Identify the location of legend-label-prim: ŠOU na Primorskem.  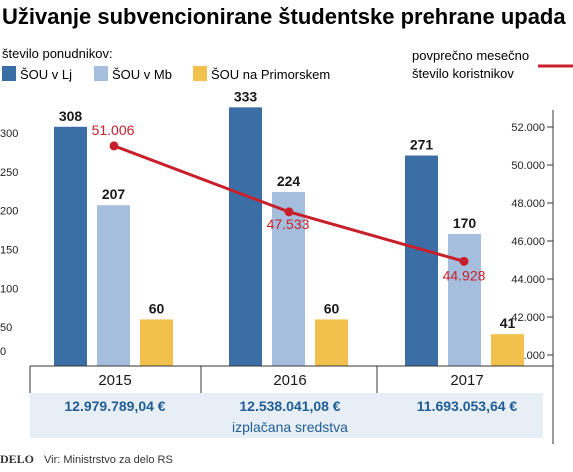
(270, 74).